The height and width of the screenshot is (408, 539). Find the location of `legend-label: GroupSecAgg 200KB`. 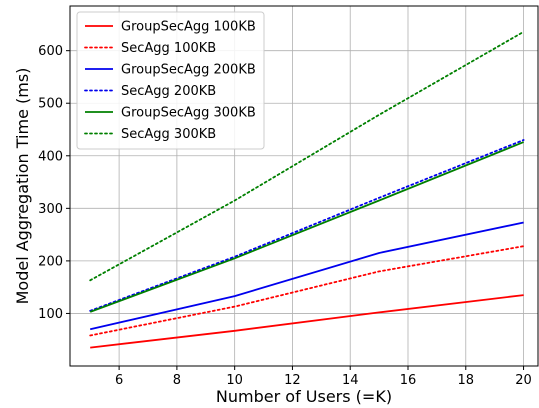

legend-label: GroupSecAgg 200KB is located at coordinates (188, 70).